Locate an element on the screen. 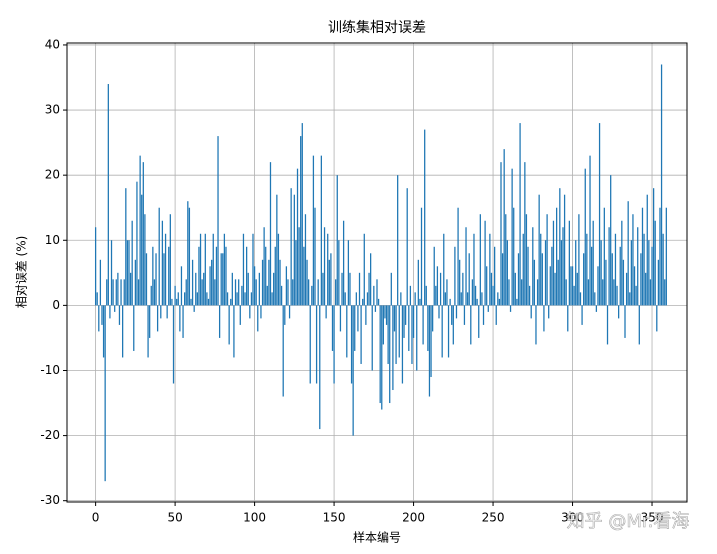 This screenshot has height=554, width=717. watermark: 知乎 @Mr.看海 is located at coordinates (628, 521).